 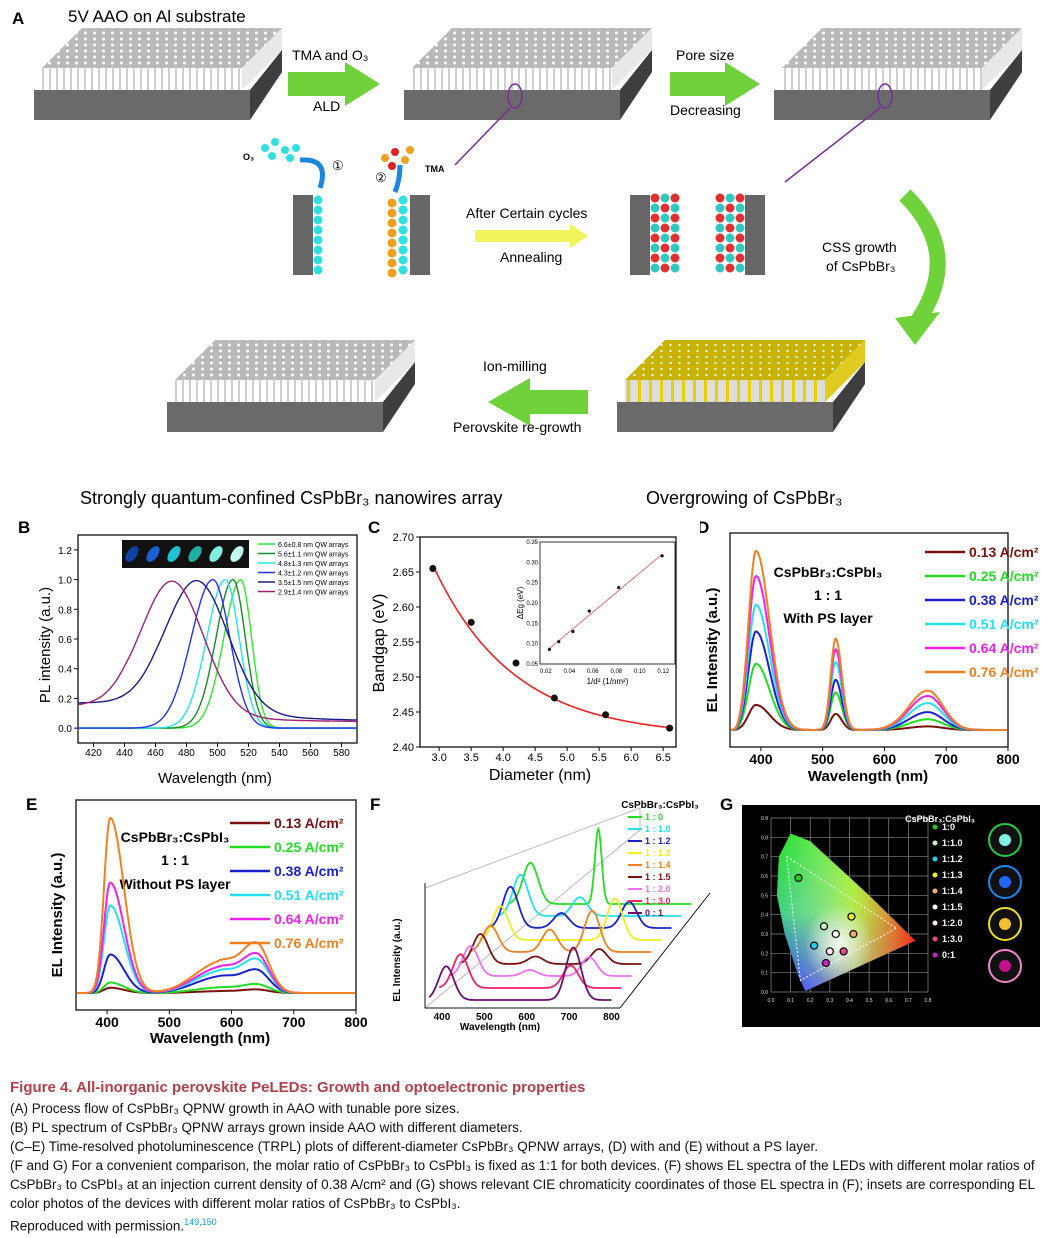 What do you see at coordinates (132, 554) in the screenshot?
I see `pl-photo-glow` at bounding box center [132, 554].